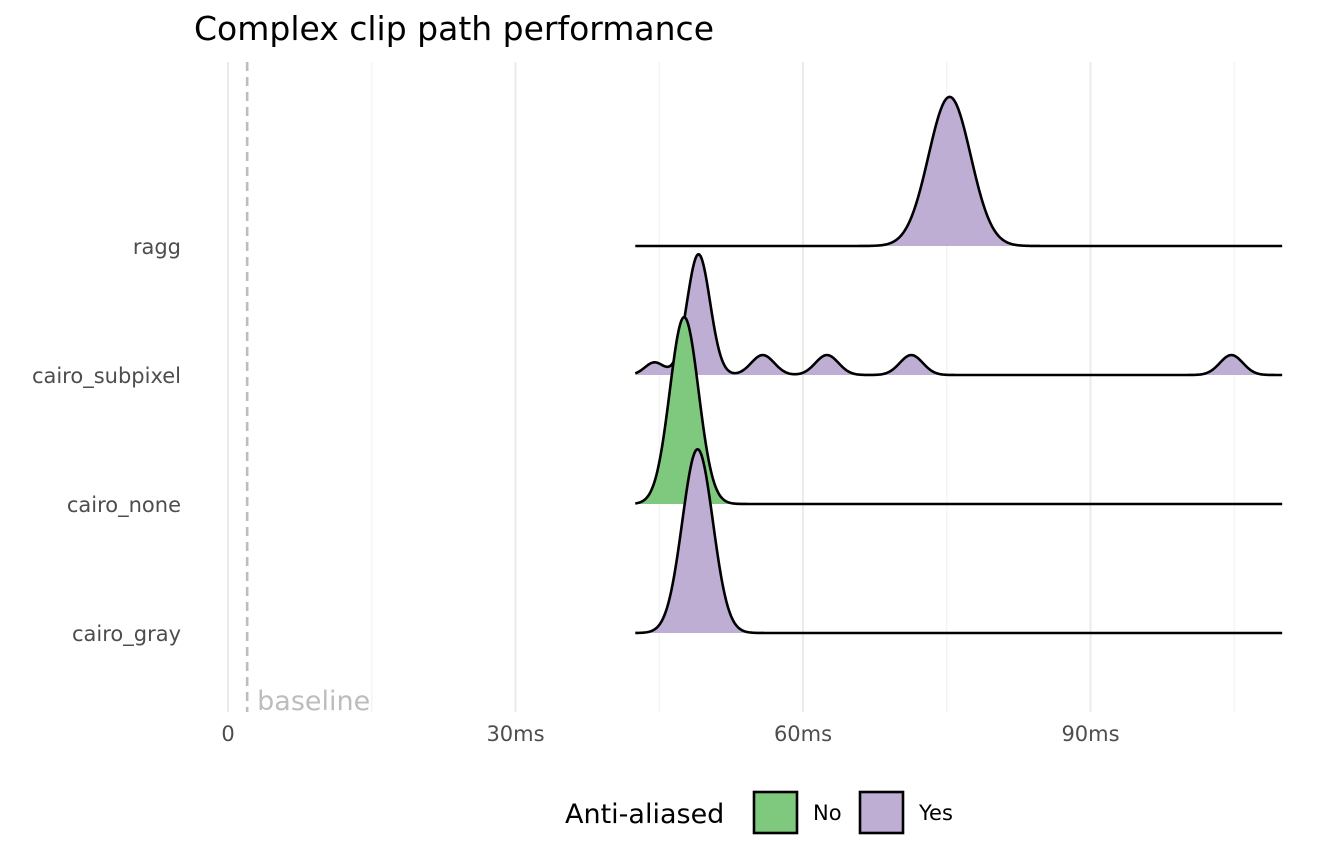  Describe the element at coordinates (881, 812) in the screenshot. I see `legend-key-yes` at that location.